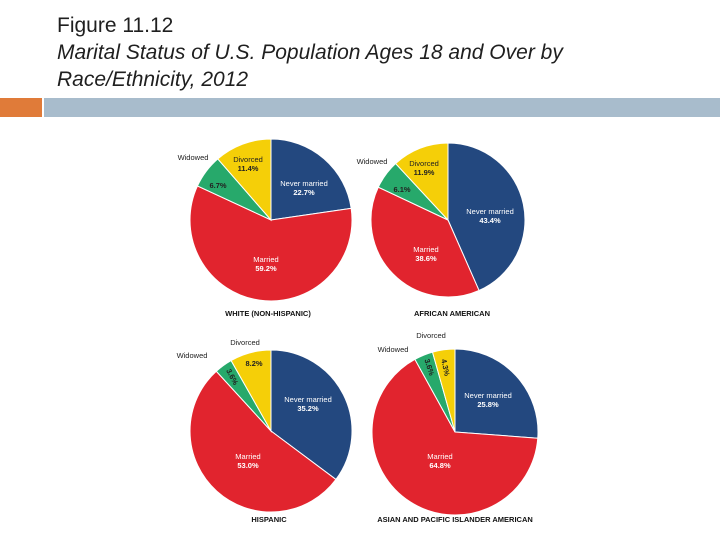  I want to click on accent-bar-blue, so click(382, 107).